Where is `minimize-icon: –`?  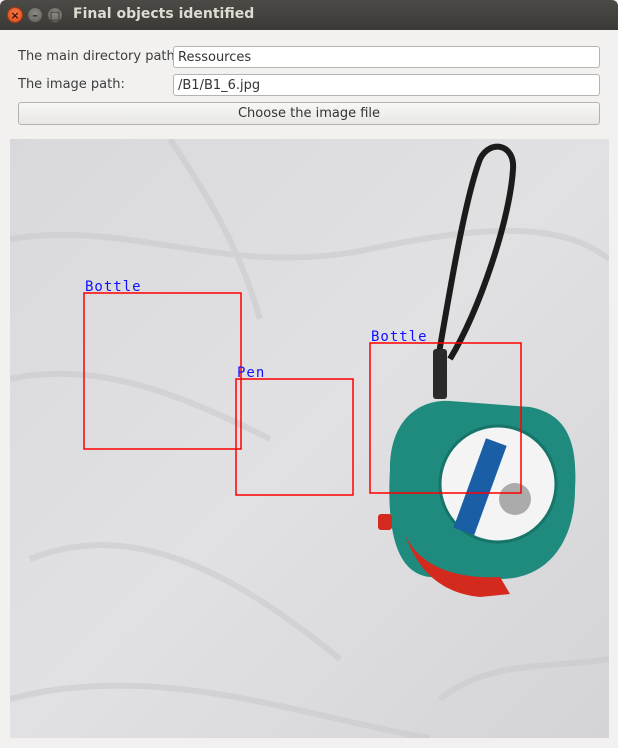
minimize-icon: – is located at coordinates (35, 15).